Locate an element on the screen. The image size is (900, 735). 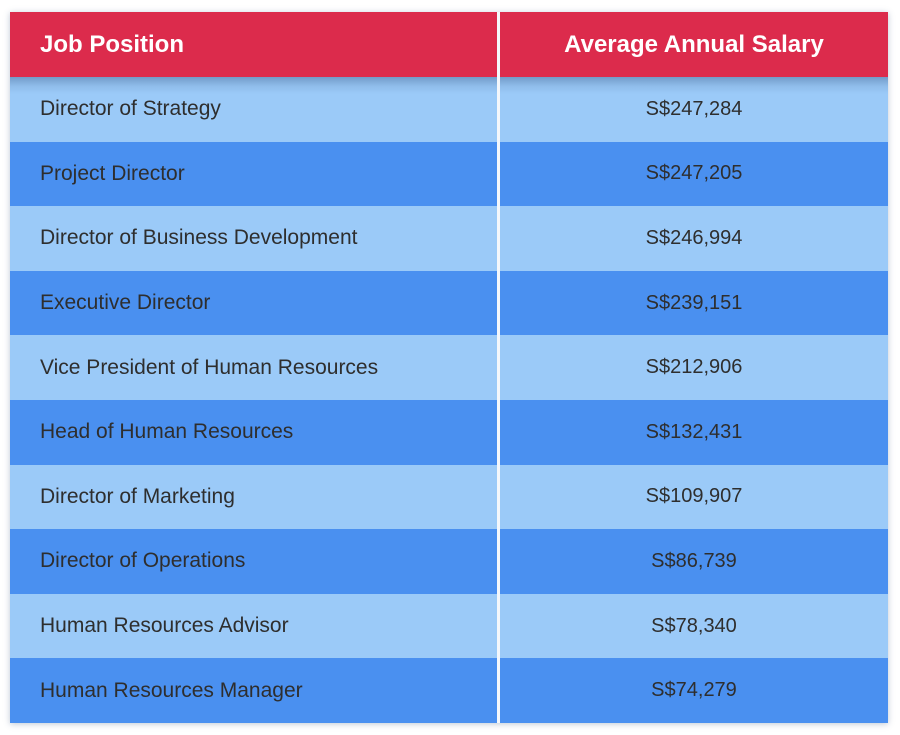
table-row: Human Resources Advisor S$78,340 is located at coordinates (449, 626).